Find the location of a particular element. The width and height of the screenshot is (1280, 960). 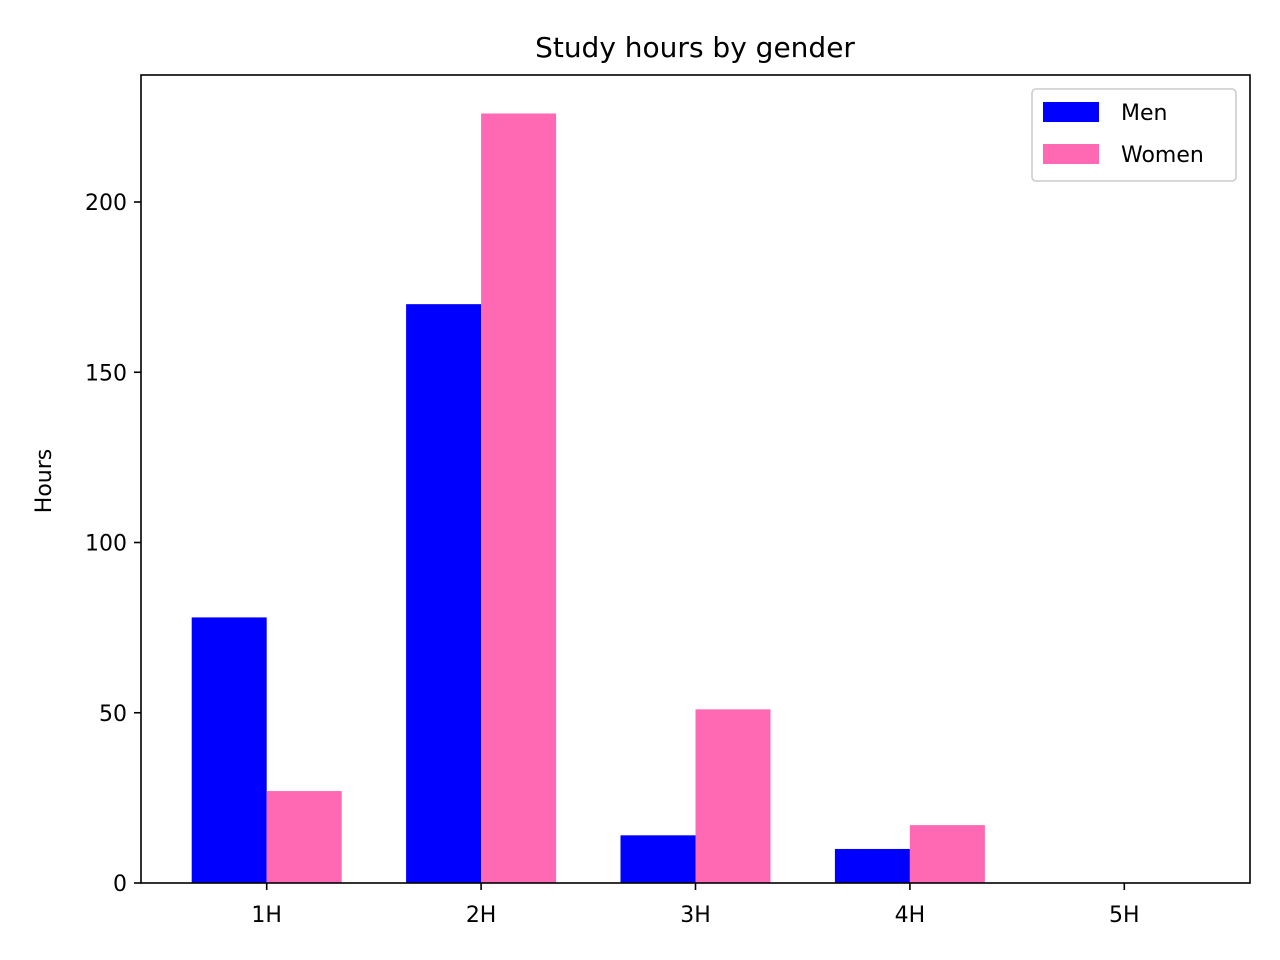

bar-men-1h is located at coordinates (229, 750).